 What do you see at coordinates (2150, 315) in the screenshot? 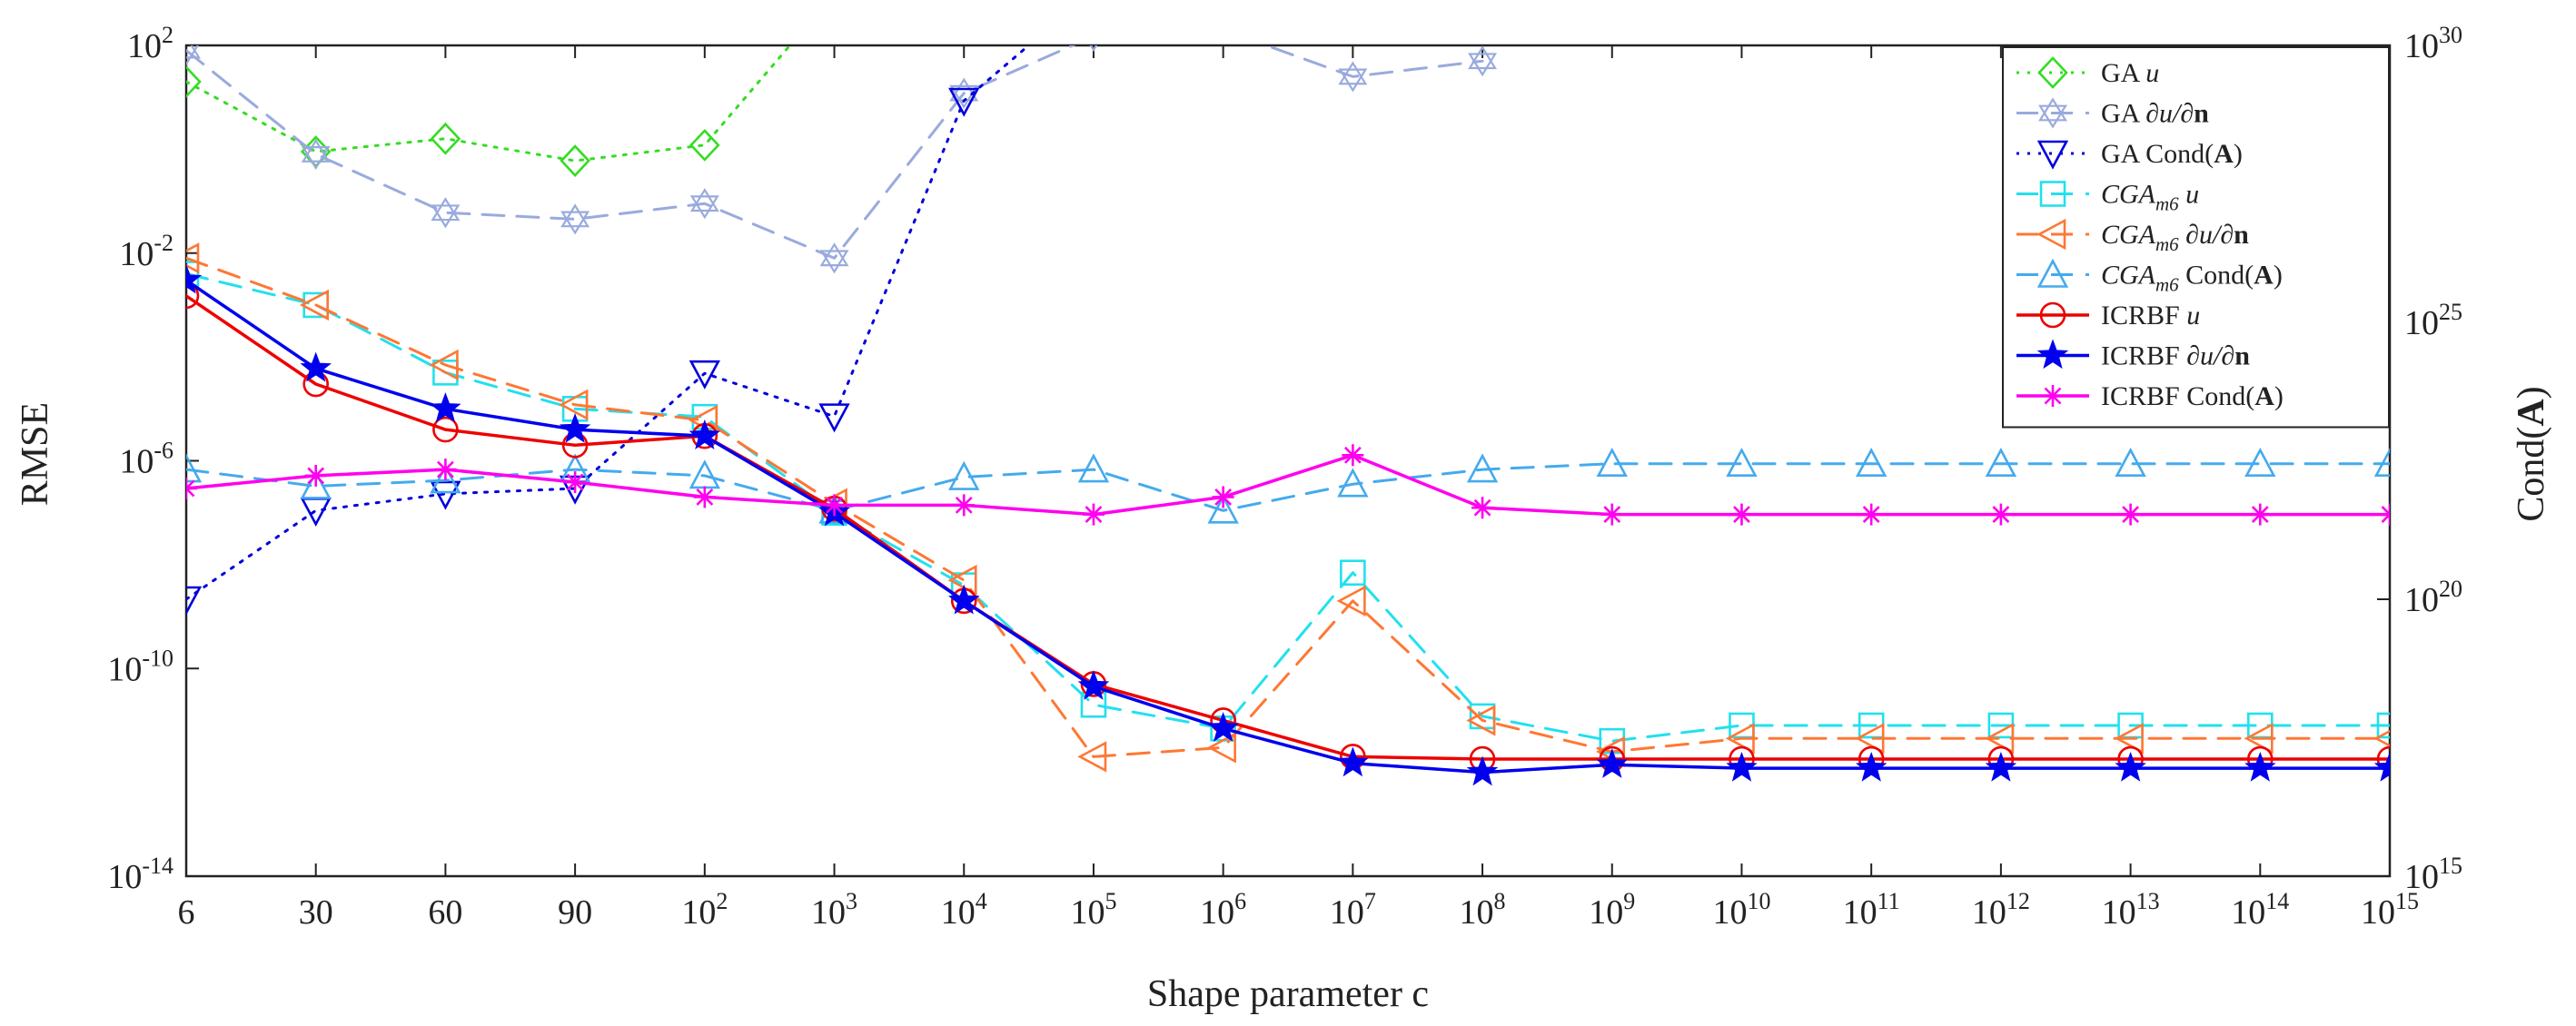
I see `legend-label: ICRBF u` at bounding box center [2150, 315].